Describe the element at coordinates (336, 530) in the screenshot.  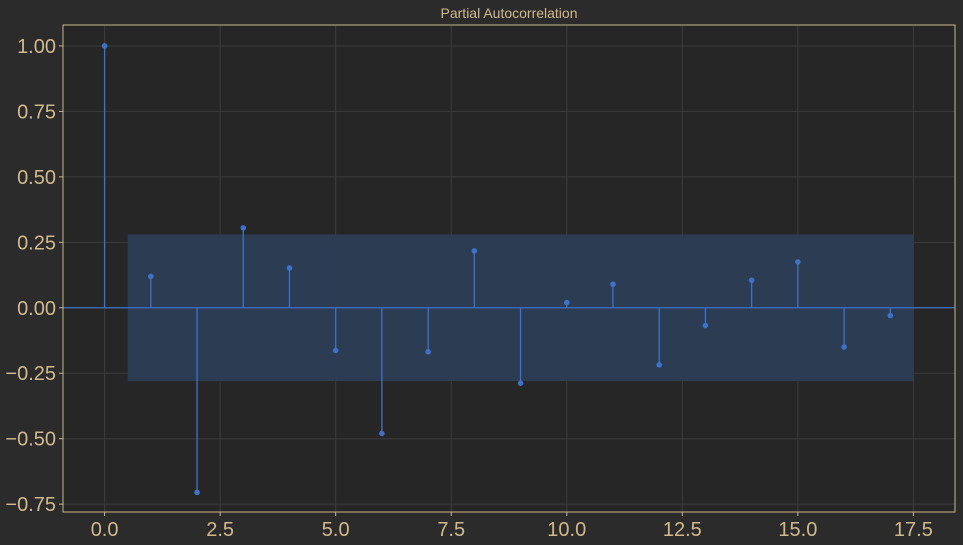
I see `x-tick-label-2: 5.0` at that location.